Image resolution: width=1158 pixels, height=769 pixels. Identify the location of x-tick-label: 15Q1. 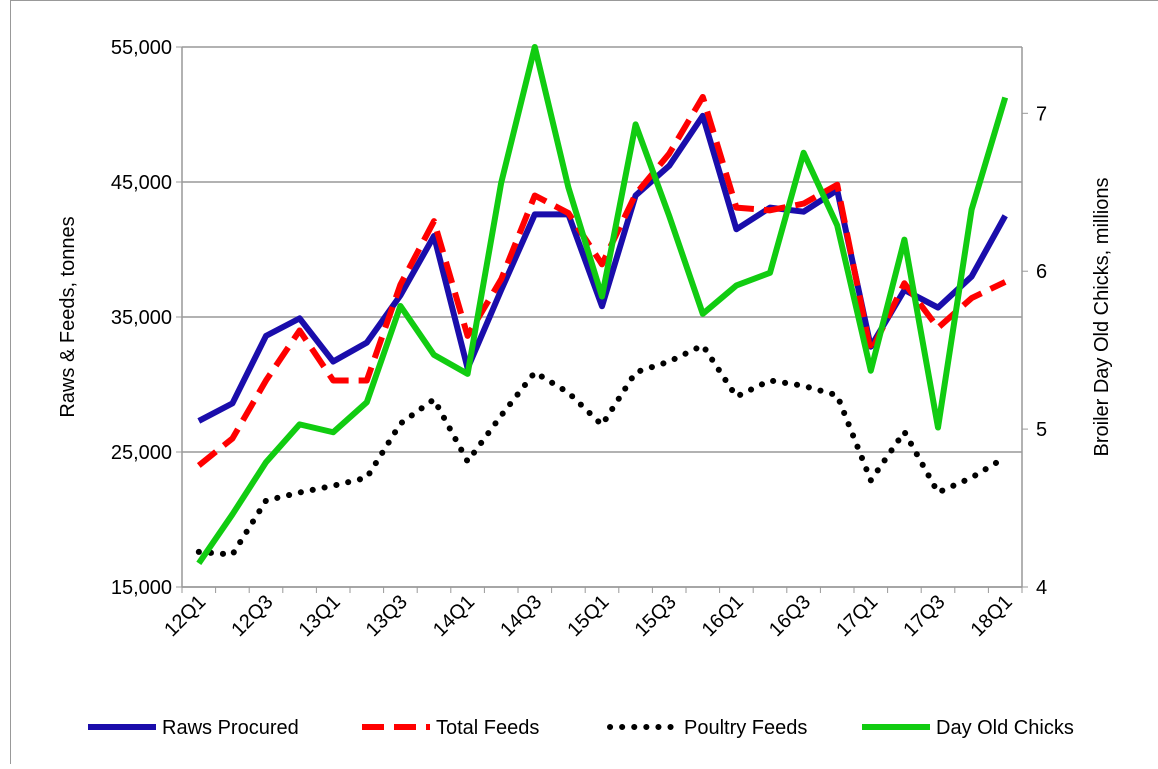
(588, 616).